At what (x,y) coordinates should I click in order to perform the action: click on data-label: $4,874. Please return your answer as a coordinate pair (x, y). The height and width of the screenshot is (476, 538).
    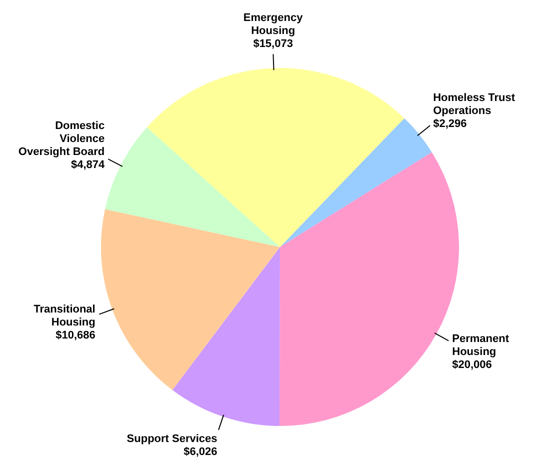
    Looking at the image, I should click on (88, 165).